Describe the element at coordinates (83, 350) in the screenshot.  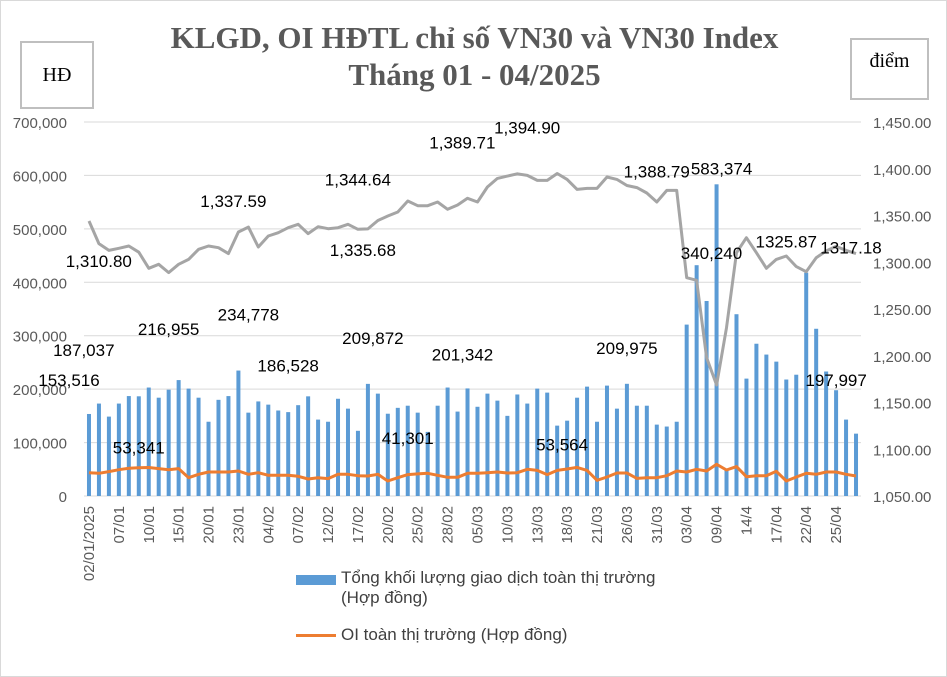
I see `data-label: 187,037` at that location.